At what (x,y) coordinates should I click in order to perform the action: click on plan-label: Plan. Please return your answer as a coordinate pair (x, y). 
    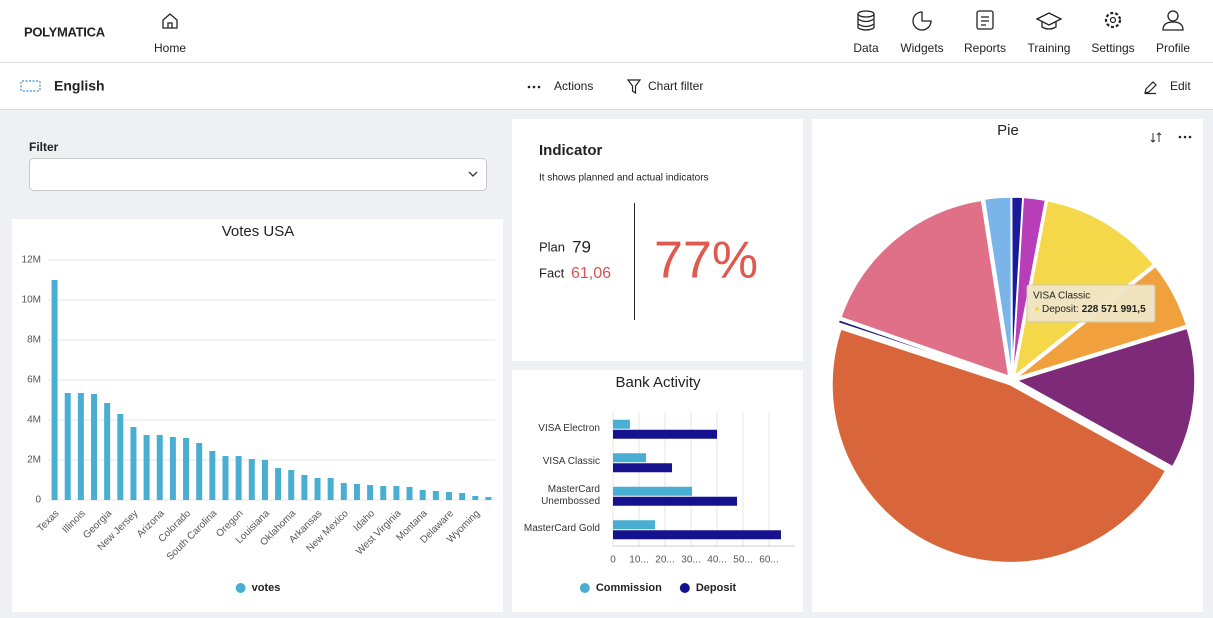
    Looking at the image, I should click on (552, 246).